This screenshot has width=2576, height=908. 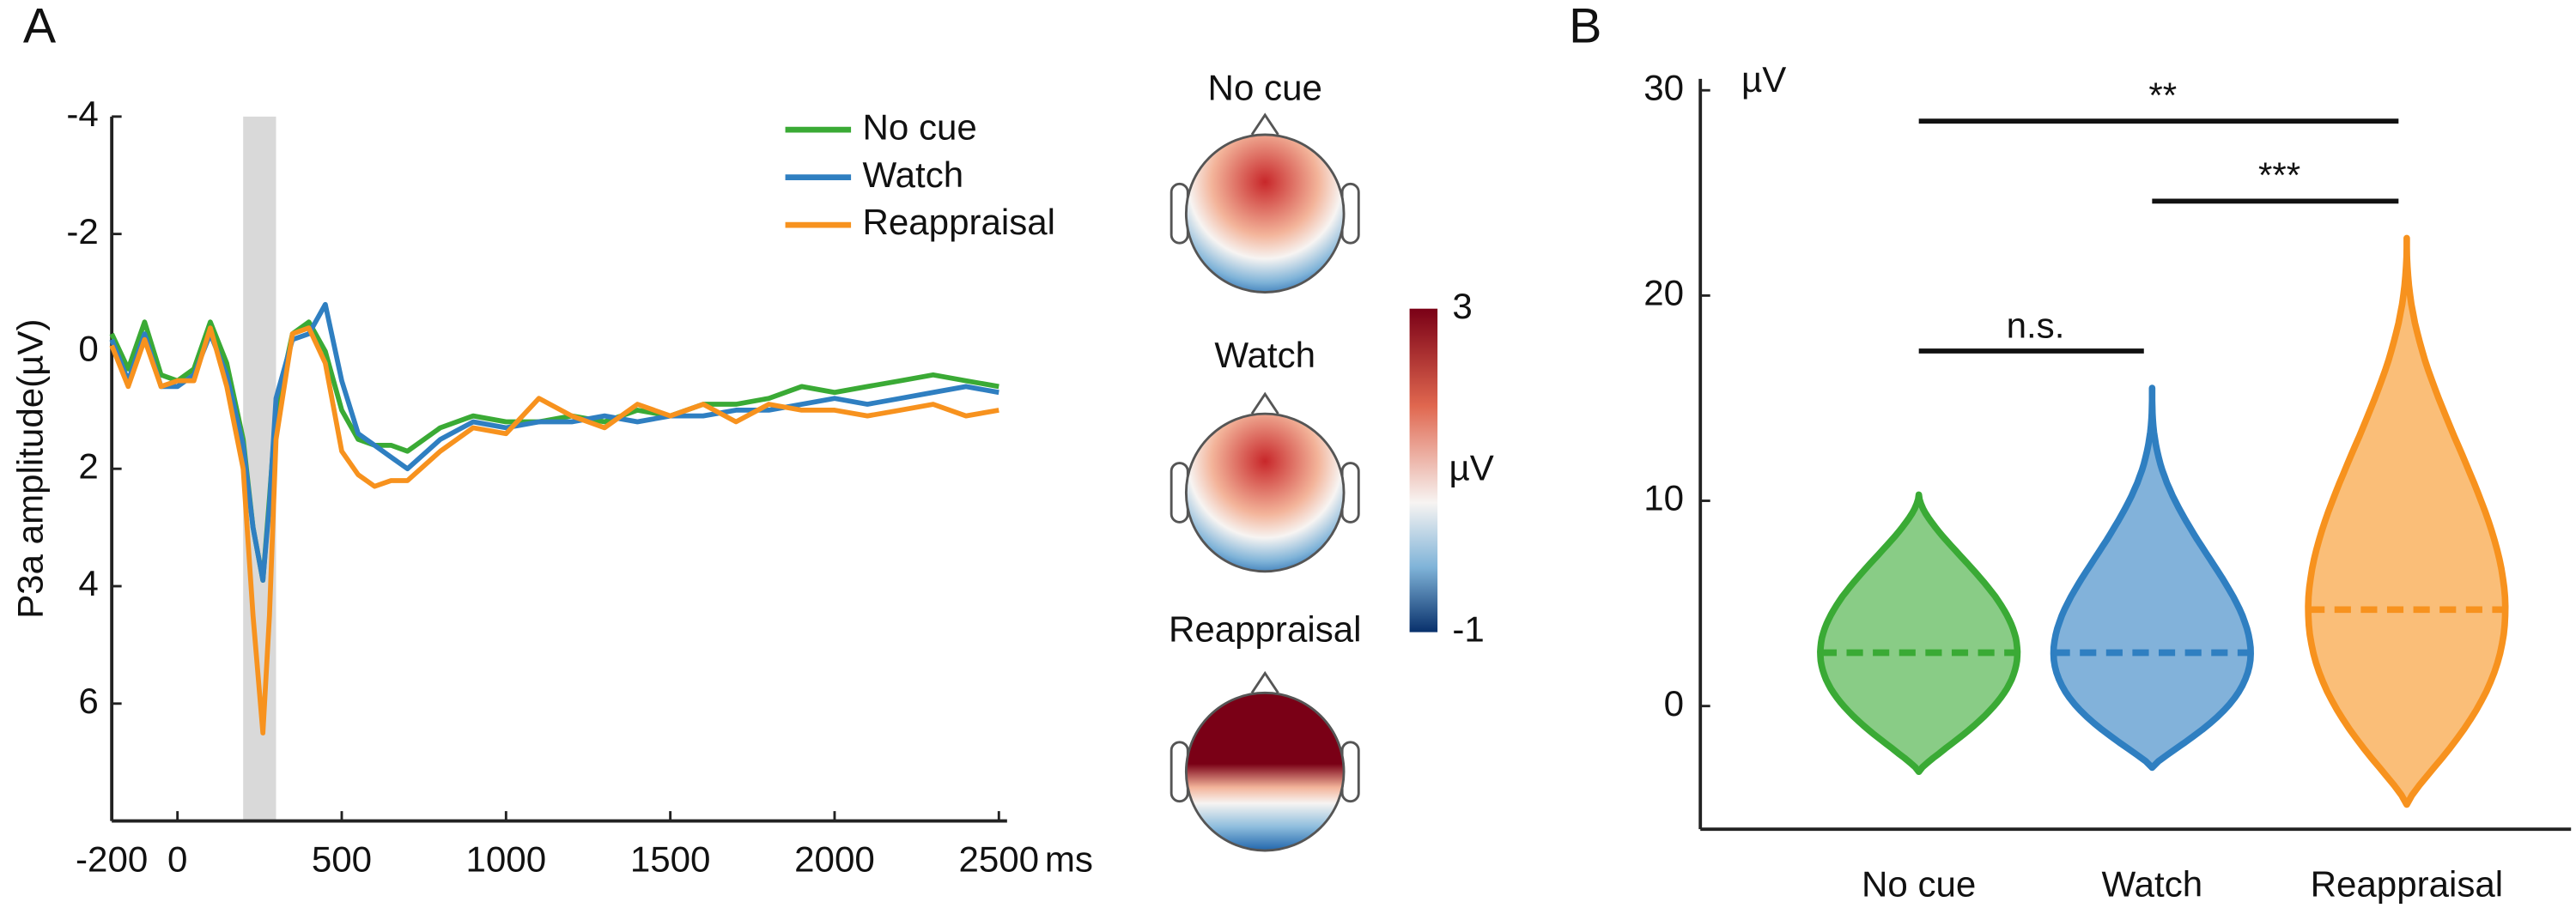 What do you see at coordinates (2407, 883) in the screenshot?
I see `x-tick-label: Reappraisal` at bounding box center [2407, 883].